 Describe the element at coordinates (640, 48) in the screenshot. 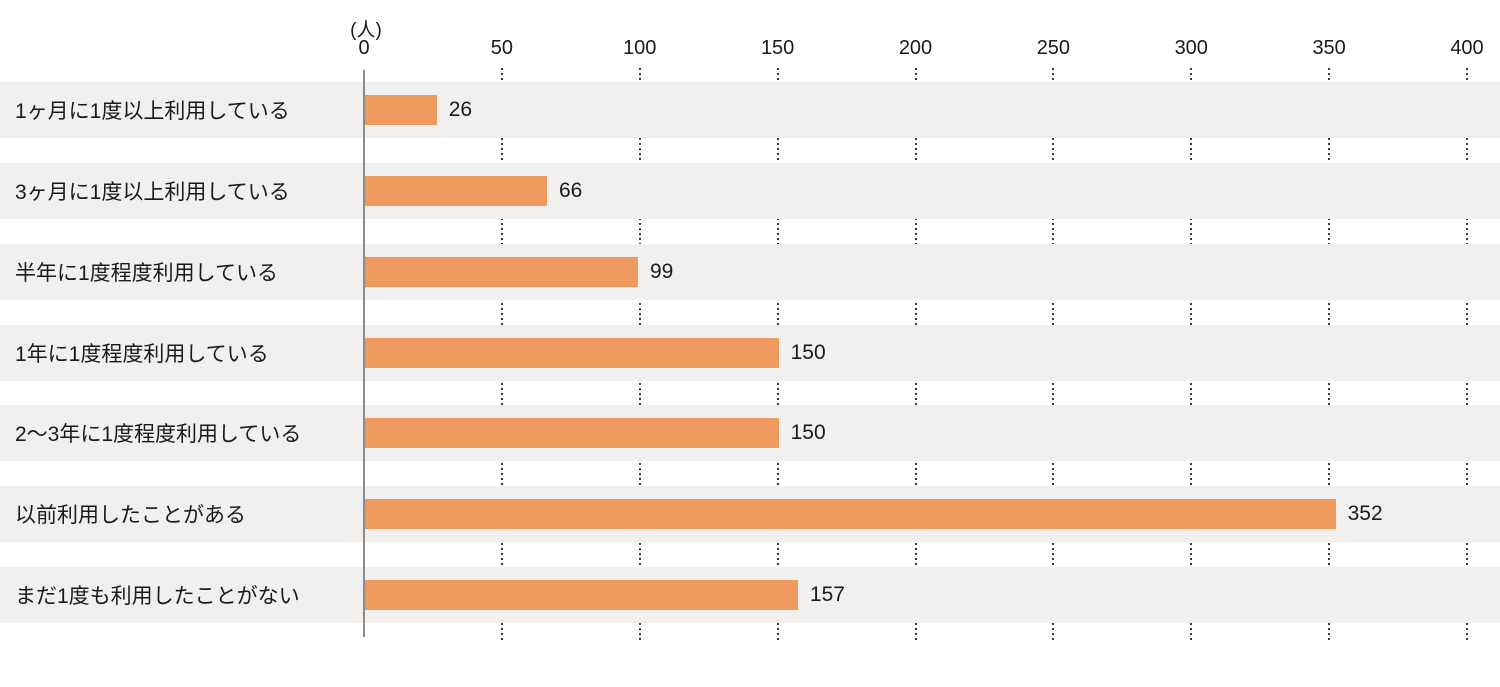

I see `x-tick-label: 100` at that location.